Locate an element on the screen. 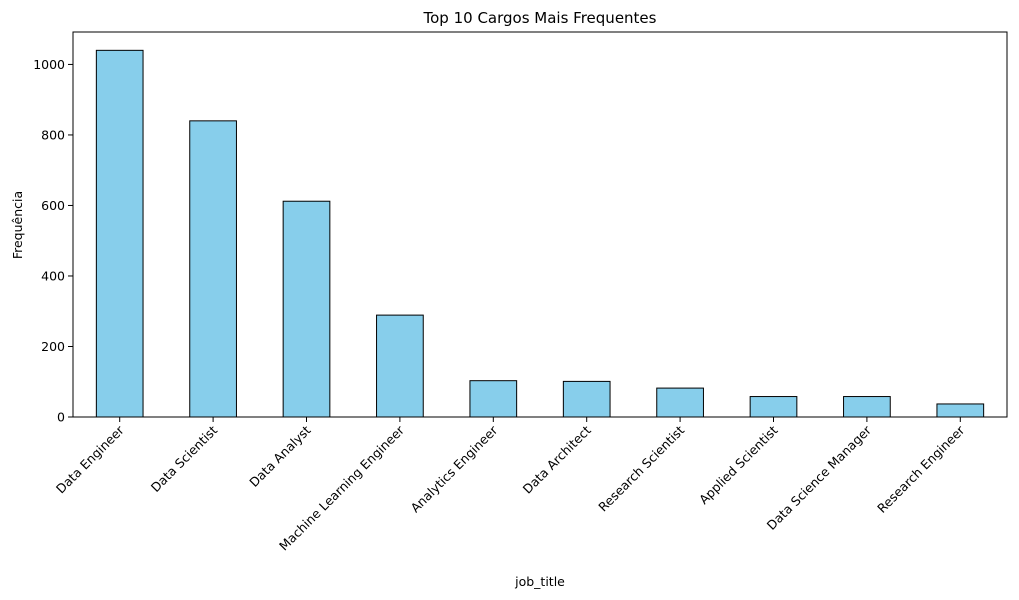 Image resolution: width=1019 pixels, height=600 pixels. bar-data-analyst is located at coordinates (306, 309).